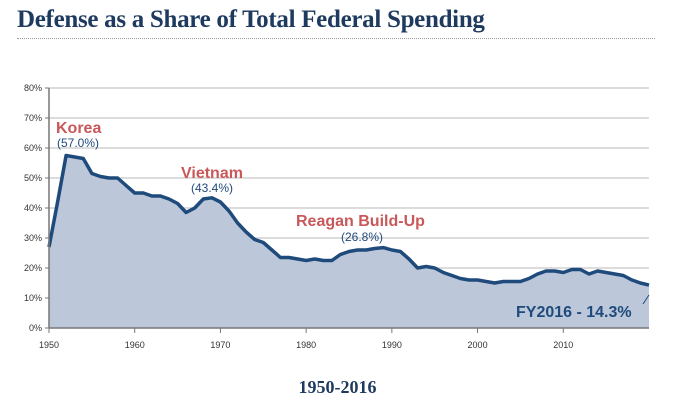  I want to click on annotation-reagan-value: (26.8%), so click(362, 237).